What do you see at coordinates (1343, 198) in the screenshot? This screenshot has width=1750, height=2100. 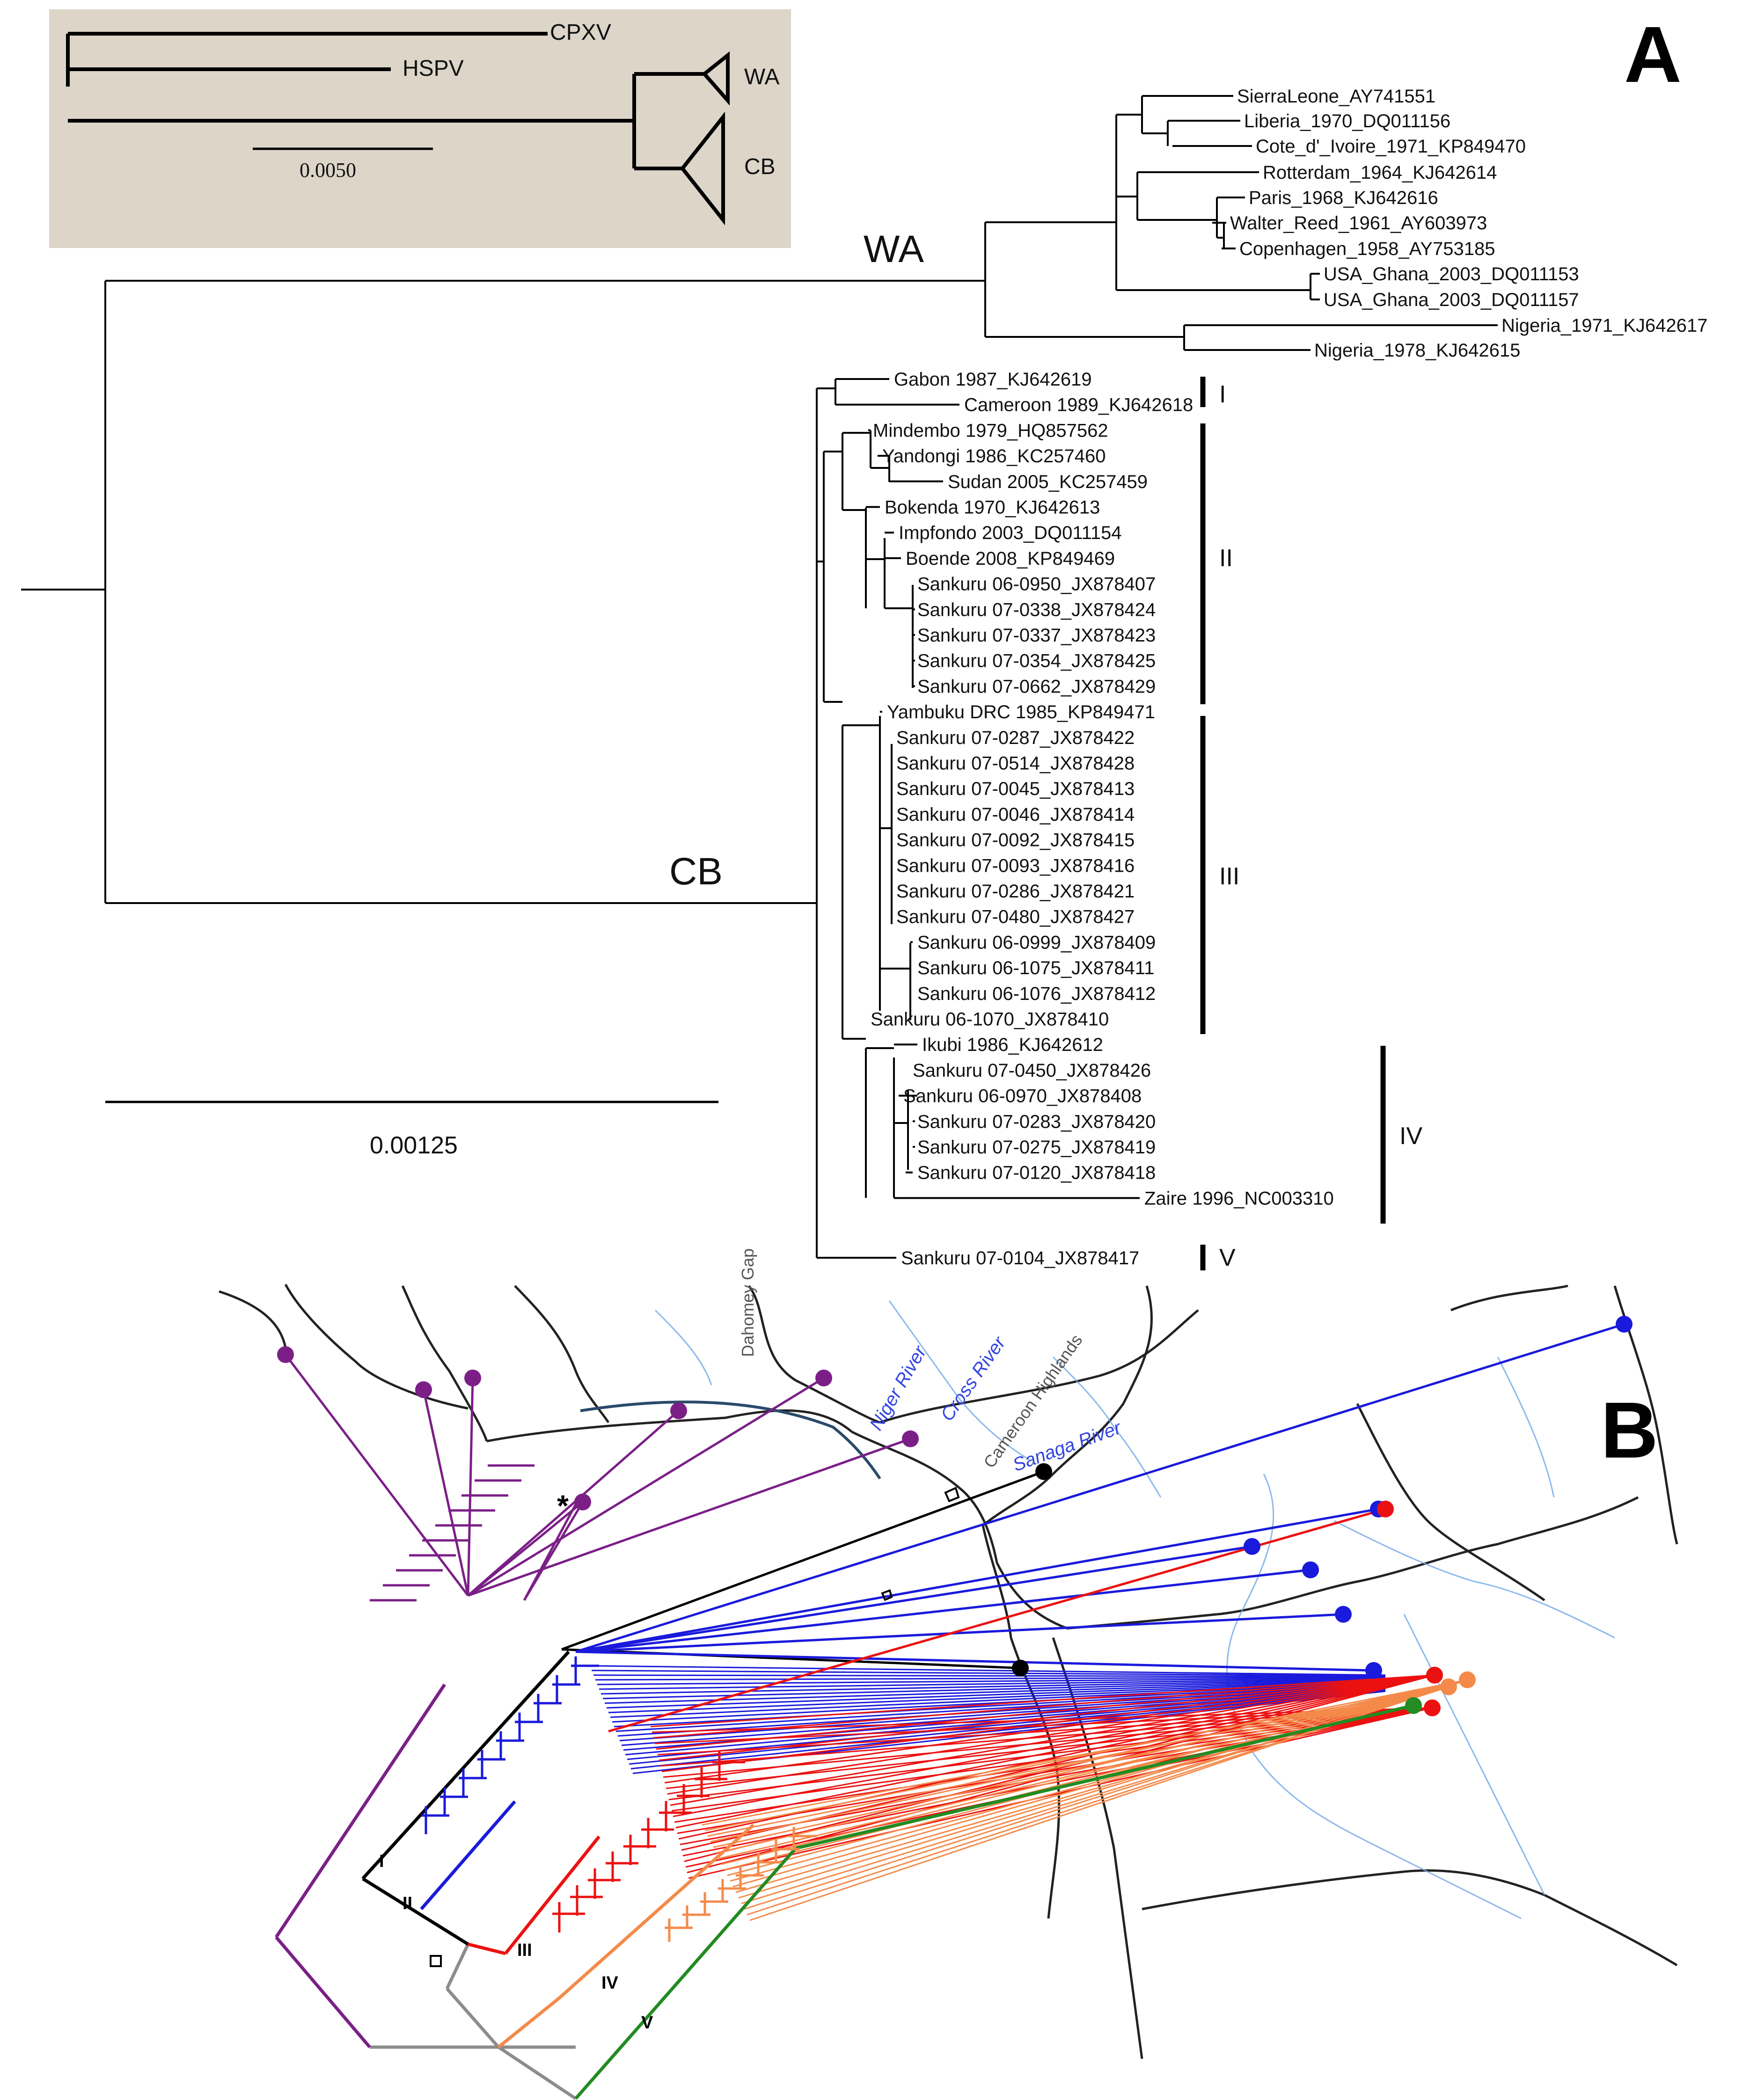 I see `wa-tip-label: Paris_1968_KJ642616` at bounding box center [1343, 198].